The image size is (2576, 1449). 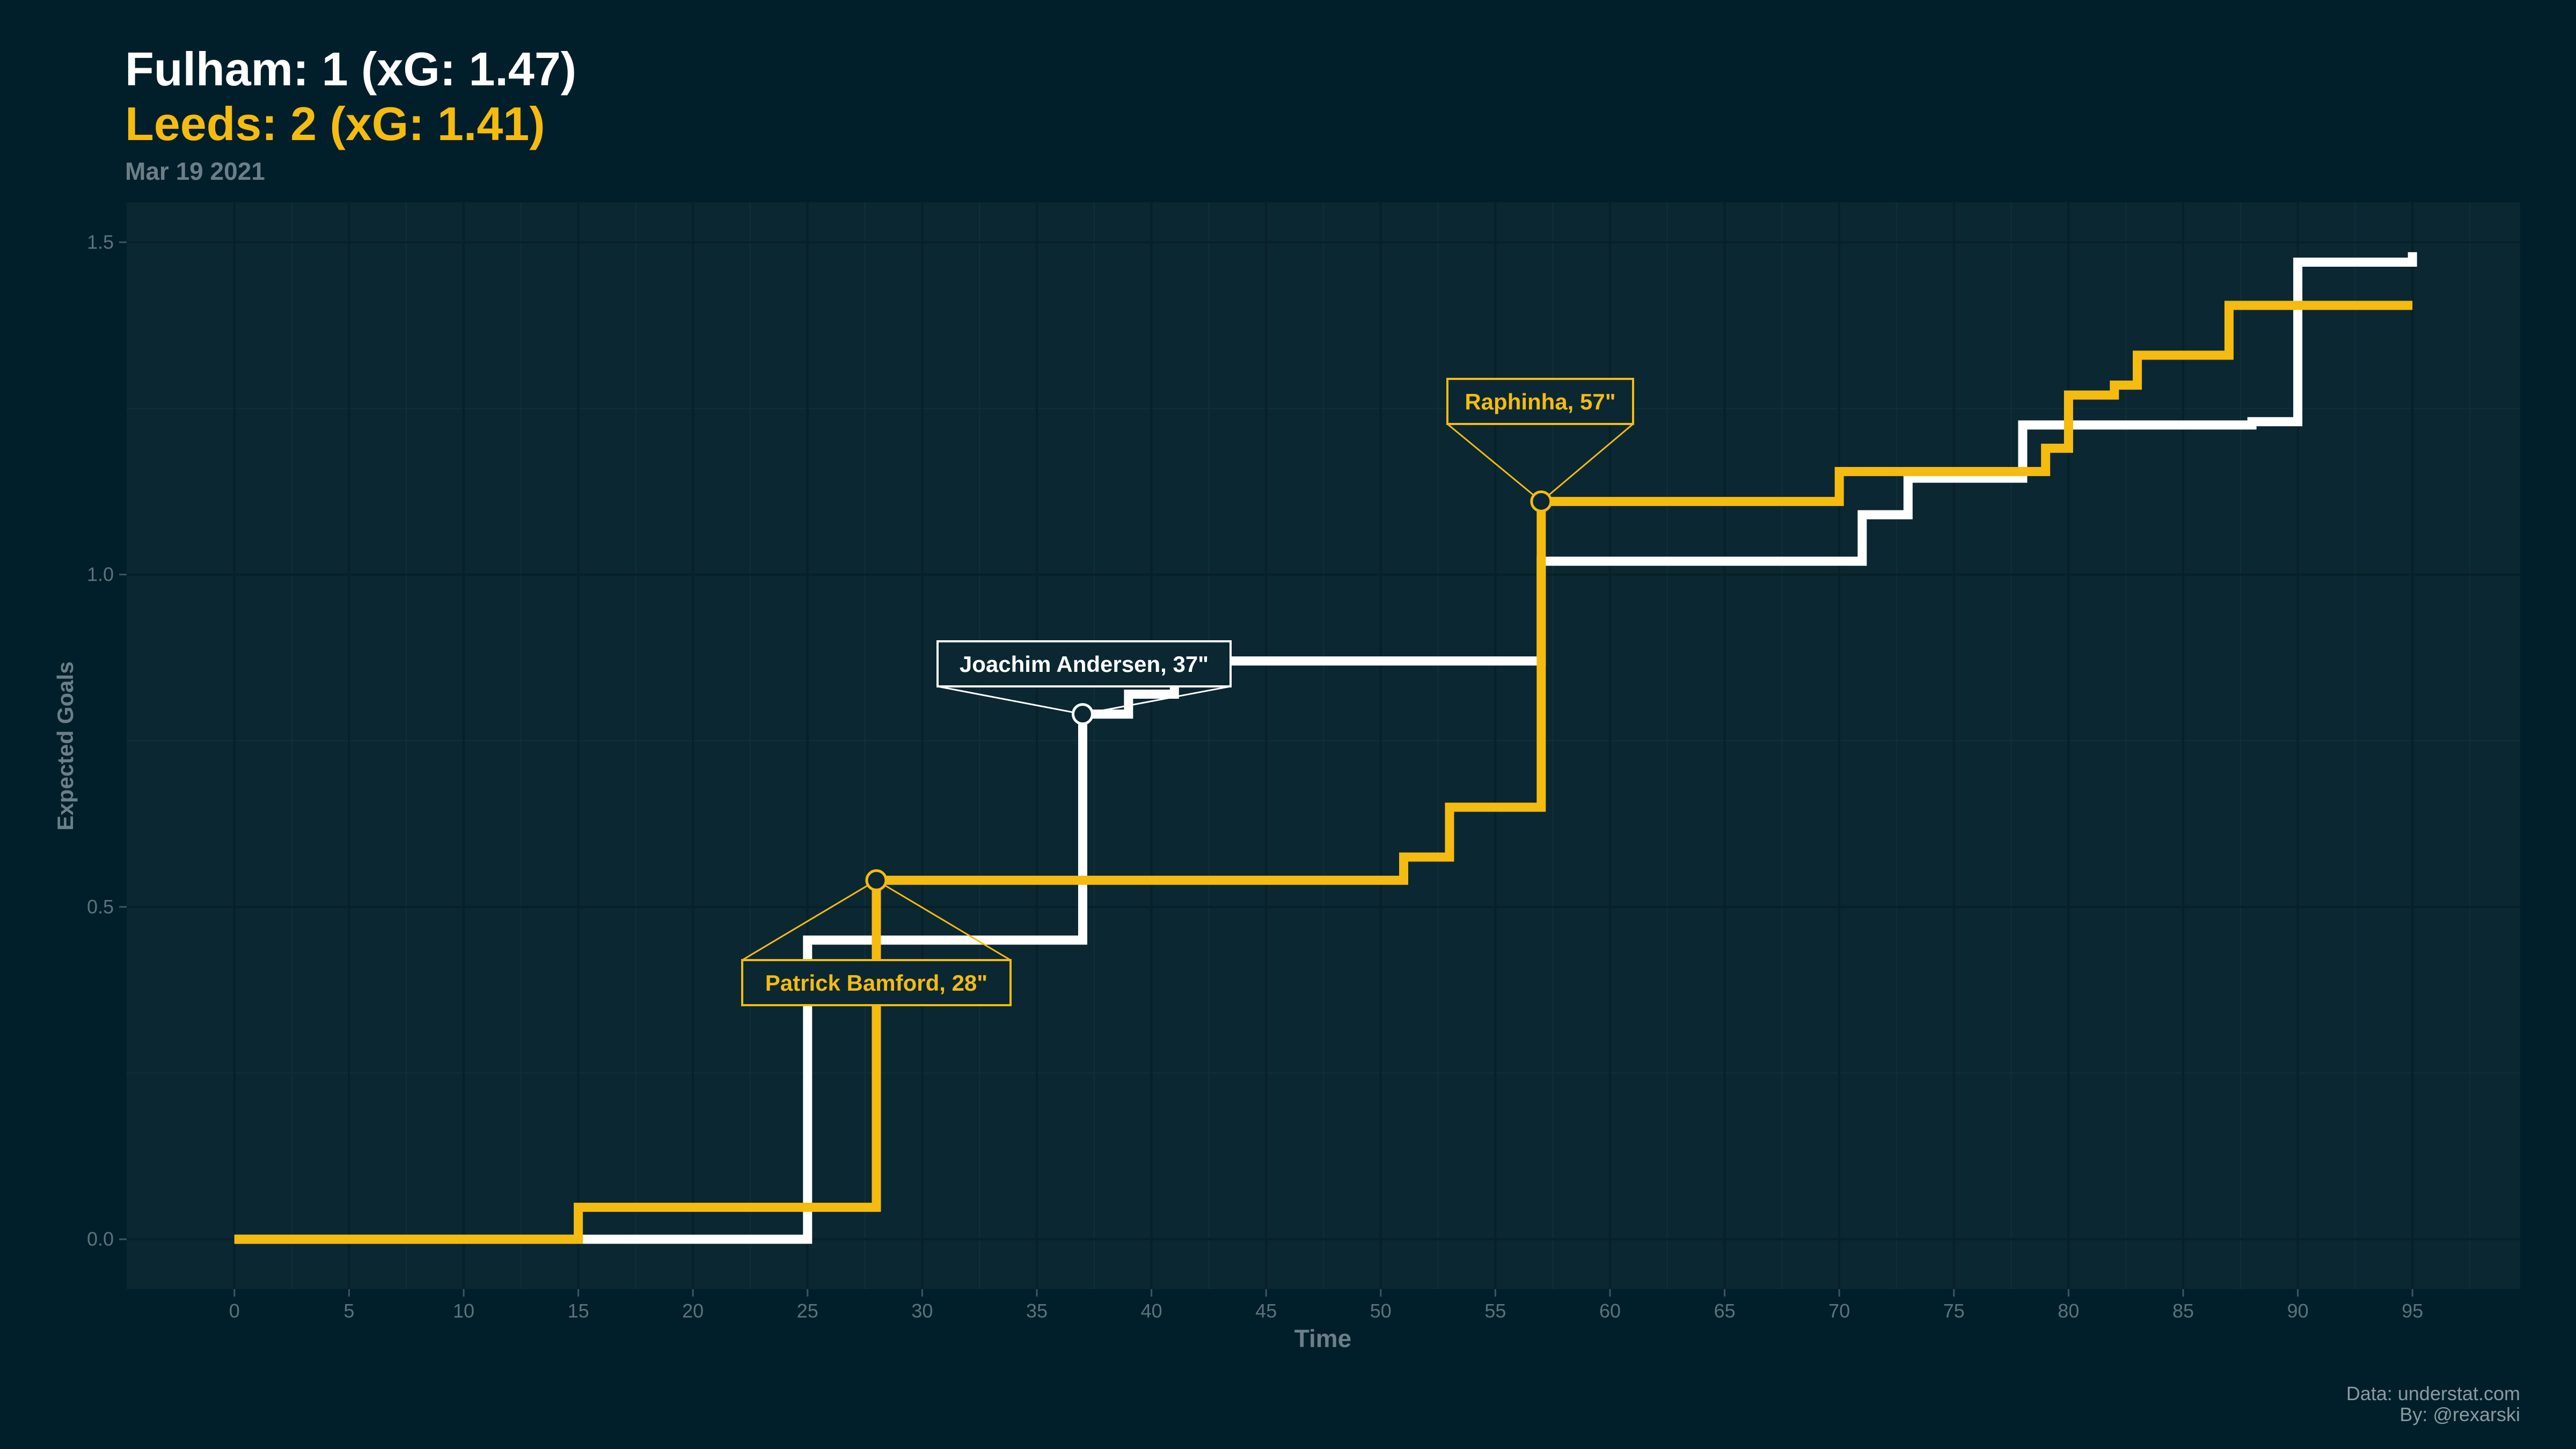 What do you see at coordinates (100, 907) in the screenshot?
I see `y-tick-label: 0.5` at bounding box center [100, 907].